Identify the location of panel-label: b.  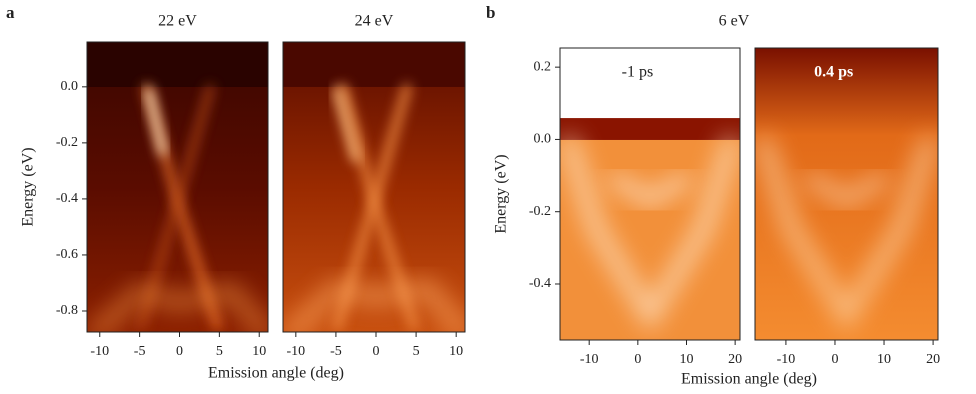
(490, 12).